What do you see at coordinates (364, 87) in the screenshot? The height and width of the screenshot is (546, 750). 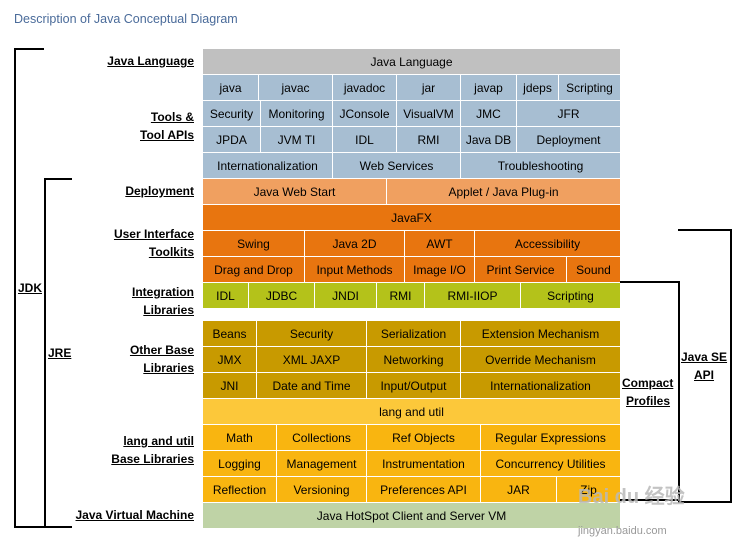 I see `cell-javadoc: javadoc` at bounding box center [364, 87].